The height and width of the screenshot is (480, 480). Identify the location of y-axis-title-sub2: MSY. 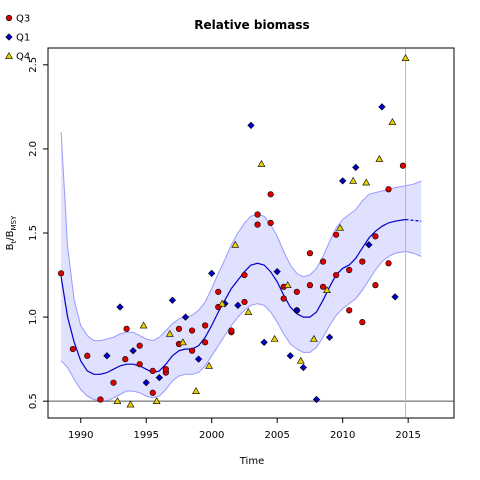
(14, 222).